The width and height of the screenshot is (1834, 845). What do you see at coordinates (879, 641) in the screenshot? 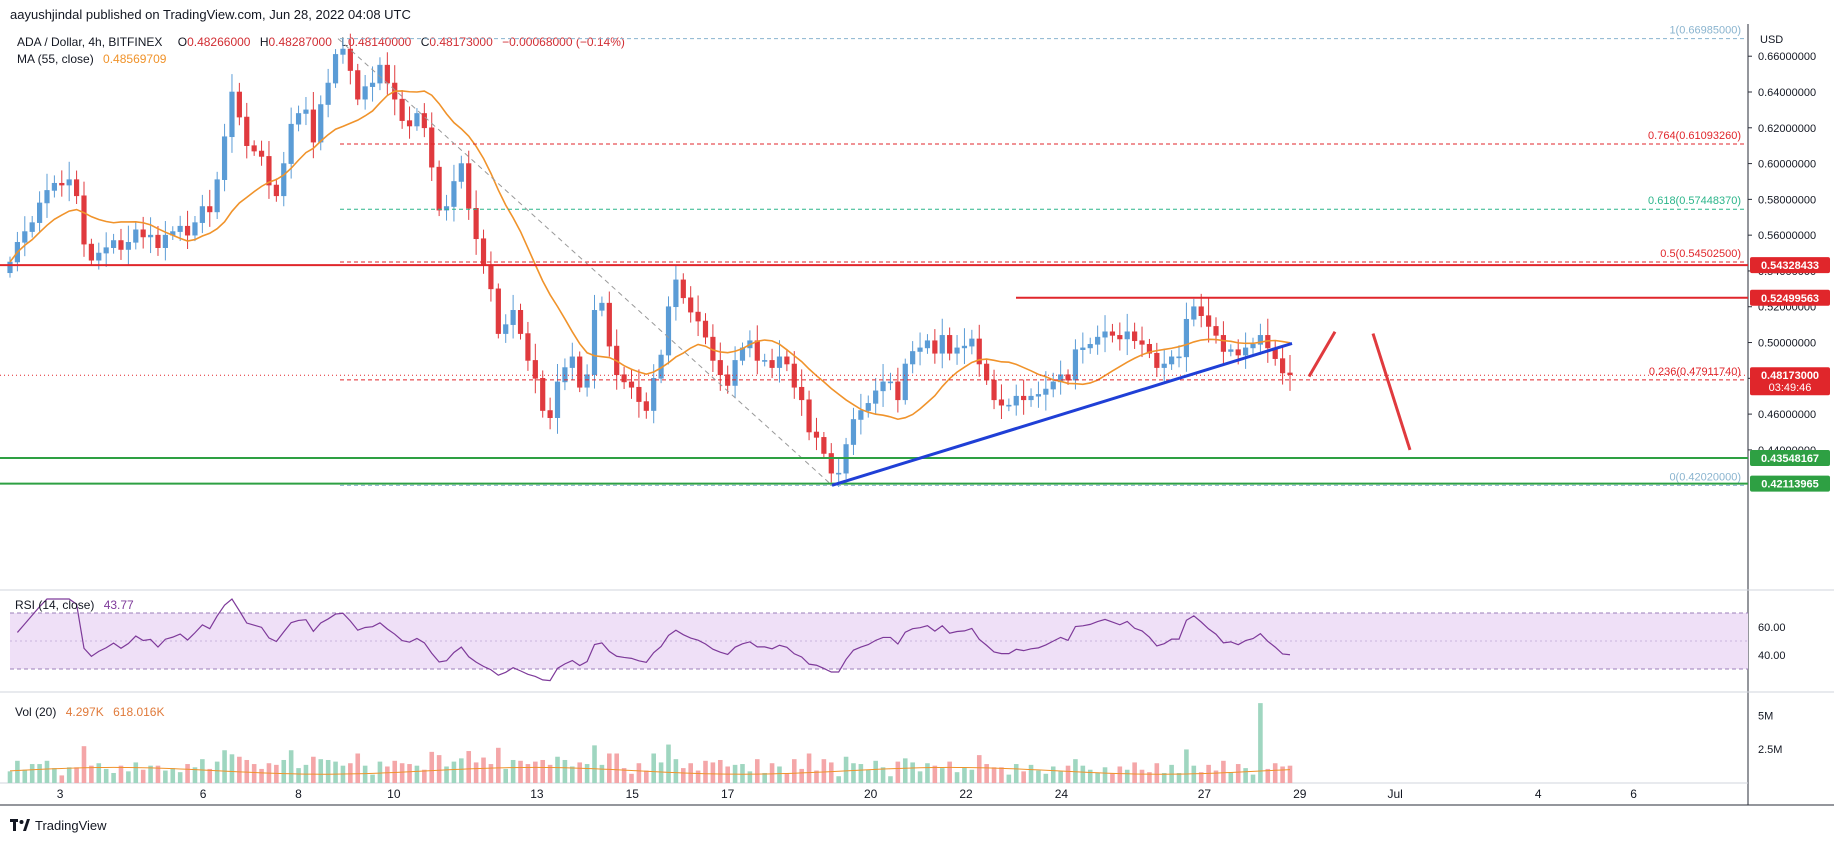
I see `rsi-band` at bounding box center [879, 641].